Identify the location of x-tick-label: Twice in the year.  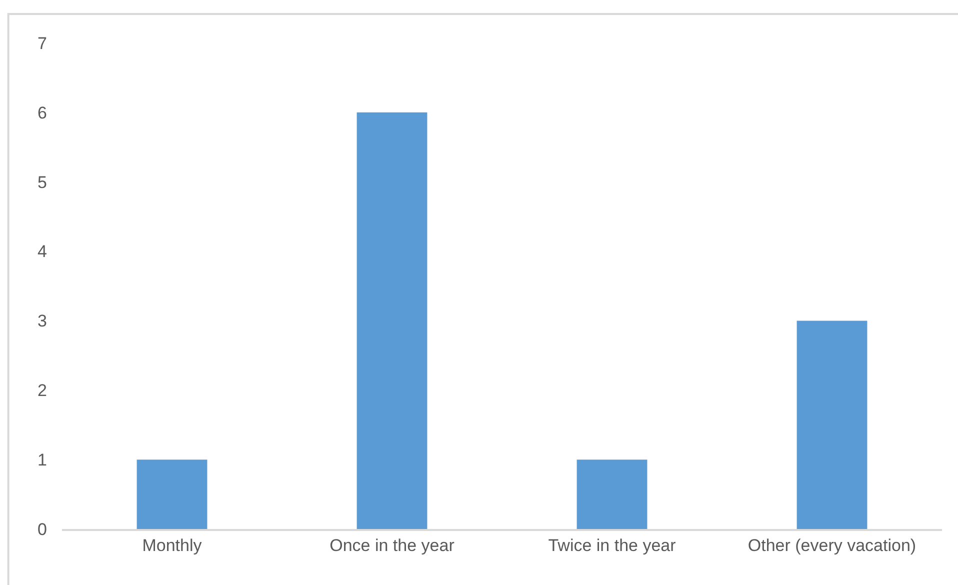
(612, 546).